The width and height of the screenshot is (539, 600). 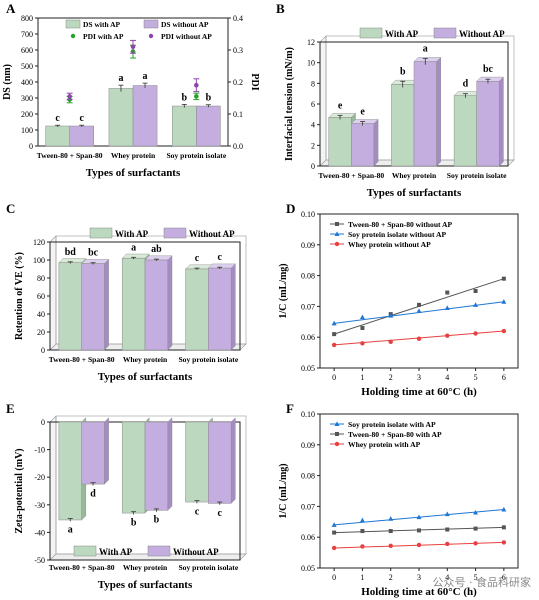 I want to click on significance-label: d, so click(x=93, y=493).